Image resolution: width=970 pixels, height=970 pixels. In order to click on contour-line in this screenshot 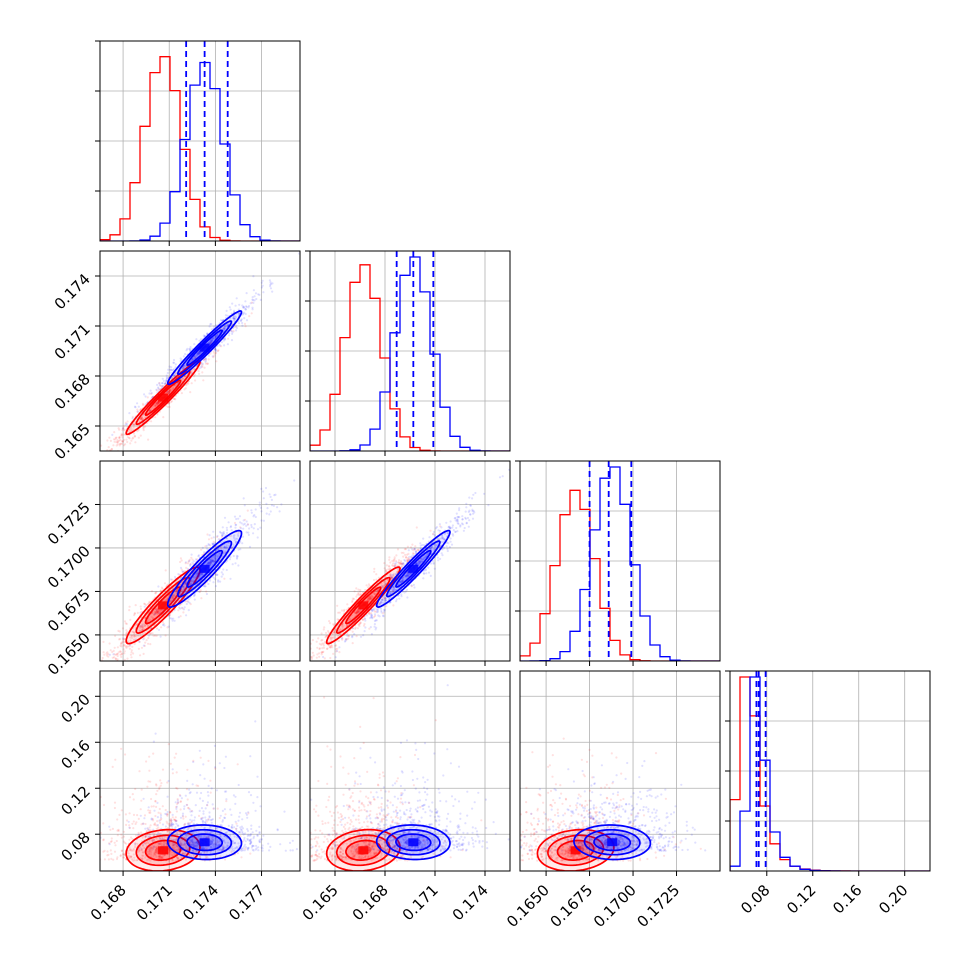, I will do `click(163, 605)`.